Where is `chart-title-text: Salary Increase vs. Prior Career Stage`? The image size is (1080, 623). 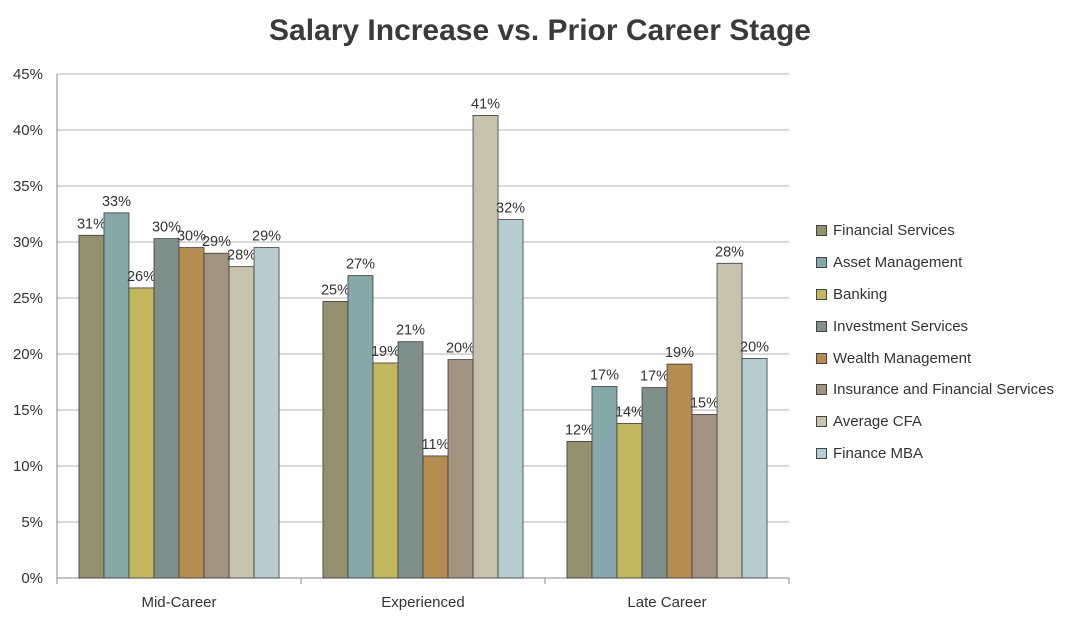
chart-title-text: Salary Increase vs. Prior Career Stage is located at coordinates (540, 30).